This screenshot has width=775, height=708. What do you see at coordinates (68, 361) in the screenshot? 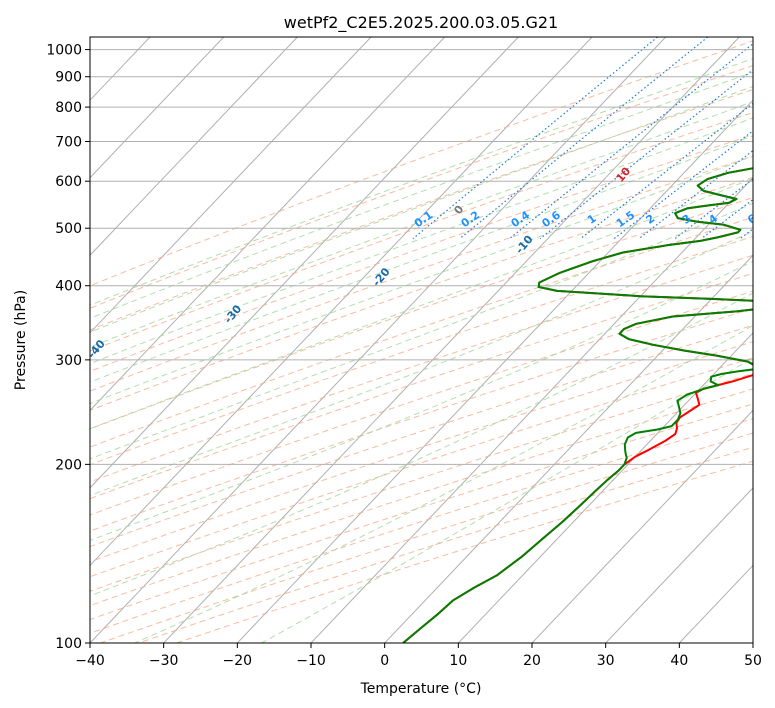
I see `y-tick-label: 300` at bounding box center [68, 361].